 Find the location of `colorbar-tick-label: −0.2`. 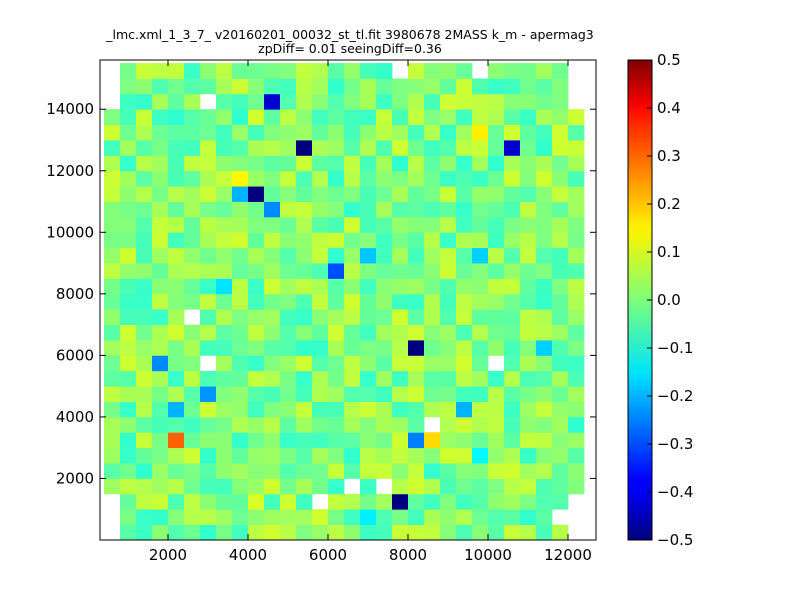

colorbar-tick-label: −0.2 is located at coordinates (675, 396).